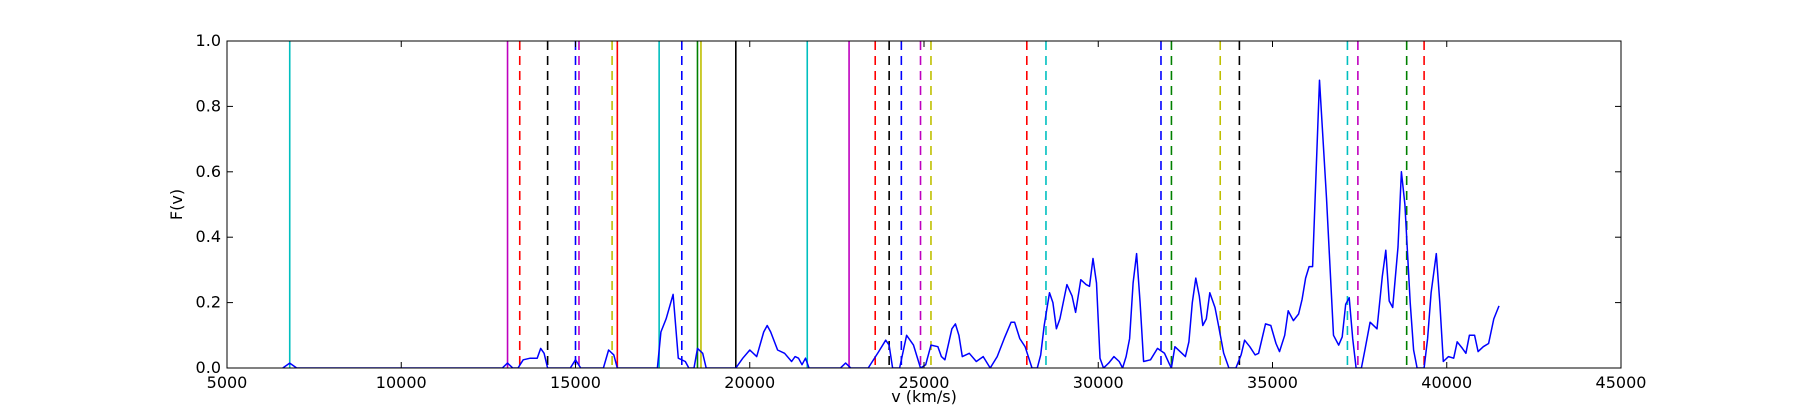 Image resolution: width=1795 pixels, height=407 pixels. What do you see at coordinates (208, 40) in the screenshot?
I see `y-tick-label: 1.0` at bounding box center [208, 40].